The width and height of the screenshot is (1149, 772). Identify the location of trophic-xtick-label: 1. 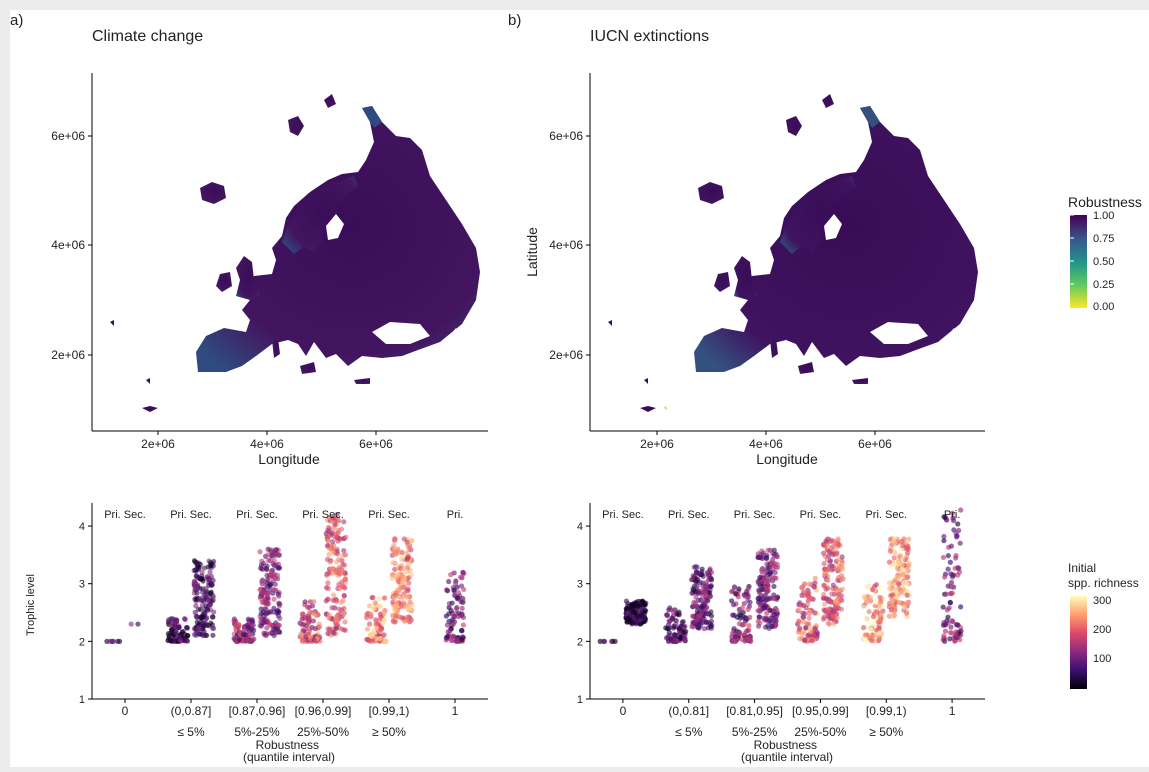
(455, 711).